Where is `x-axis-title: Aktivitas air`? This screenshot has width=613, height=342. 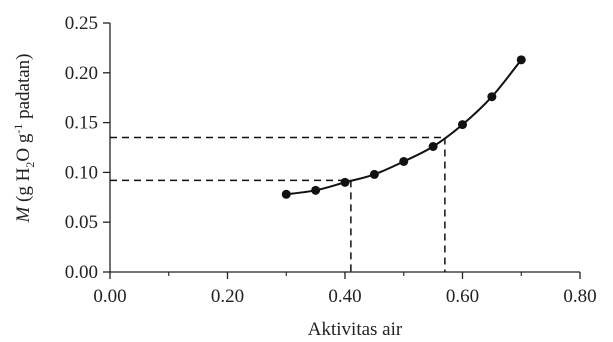
x-axis-title: Aktivitas air is located at coordinates (355, 329).